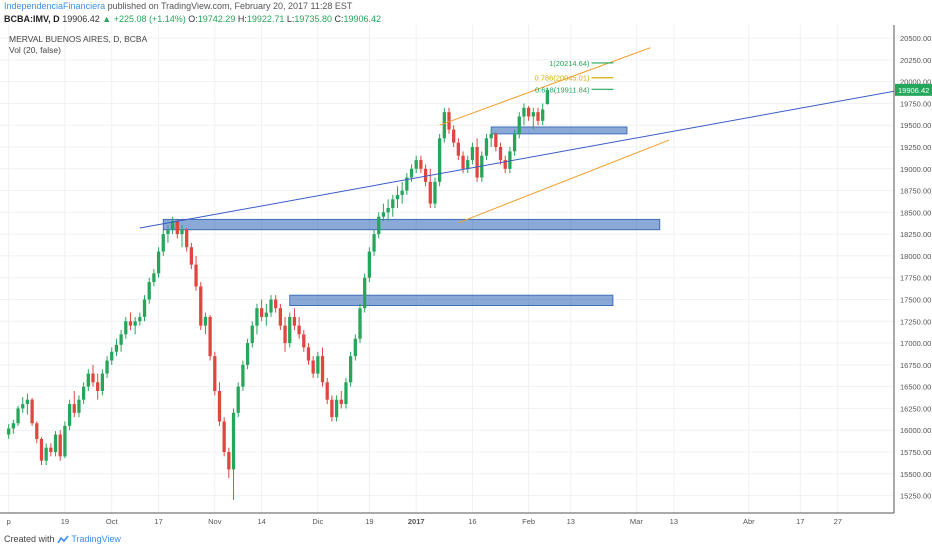 The height and width of the screenshot is (550, 932). I want to click on low-label: L:, so click(290, 19).